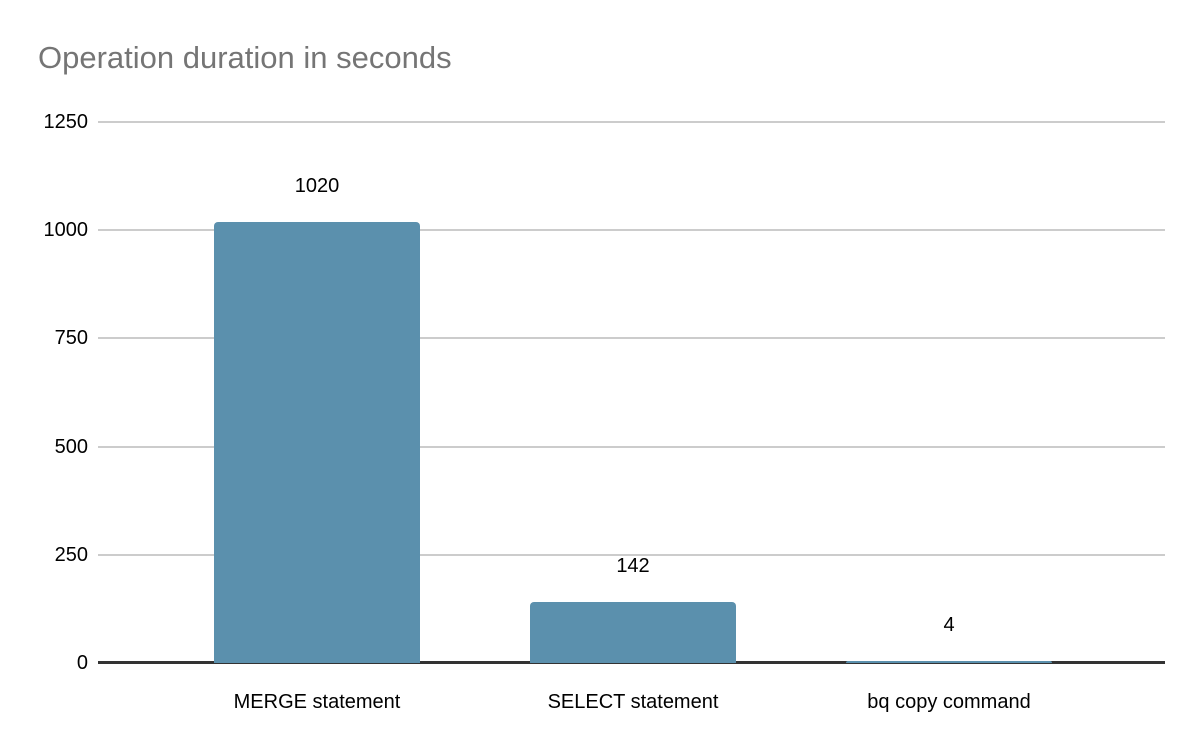  What do you see at coordinates (949, 662) in the screenshot?
I see `bar-bq-copy-command` at bounding box center [949, 662].